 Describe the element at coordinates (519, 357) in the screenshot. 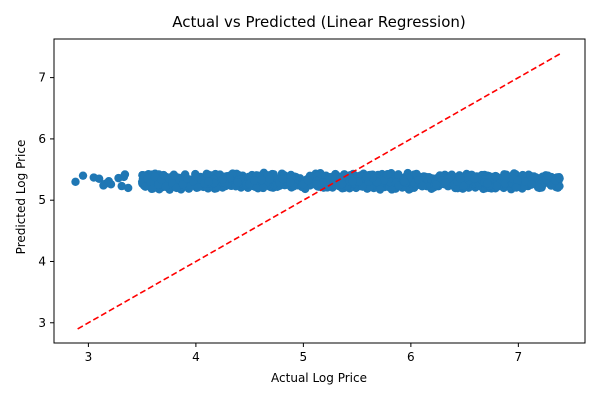

I see `x-tick-label: 7` at that location.